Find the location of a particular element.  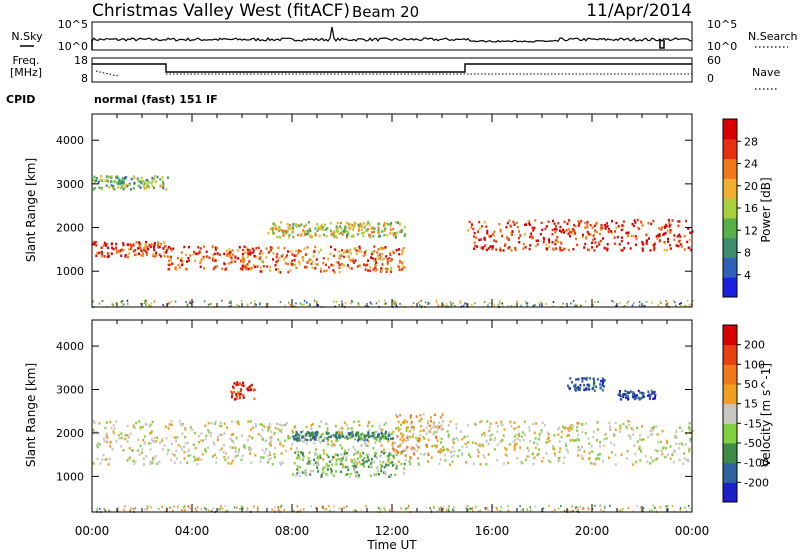

nave-tick-top: 60 is located at coordinates (714, 60).